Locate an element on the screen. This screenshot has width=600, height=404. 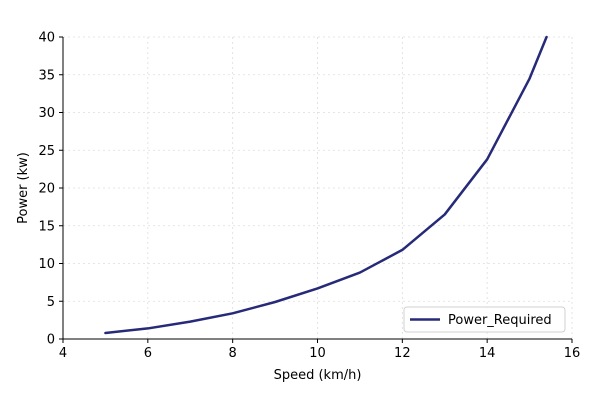
legend: Power_Required is located at coordinates (484, 319).